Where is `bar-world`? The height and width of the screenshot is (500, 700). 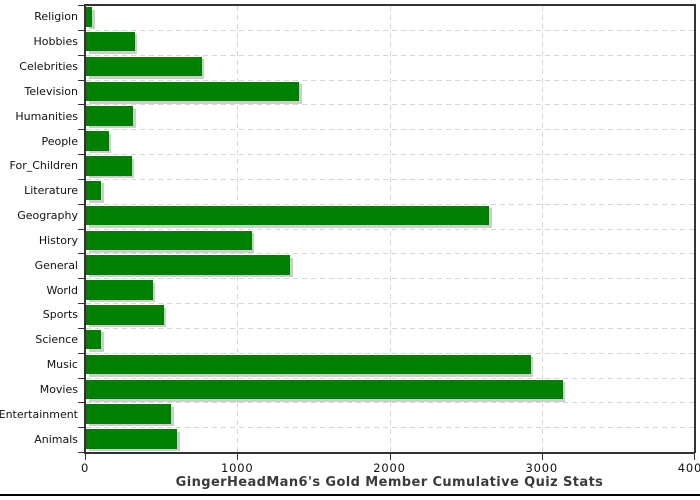
bar-world is located at coordinates (119, 290).